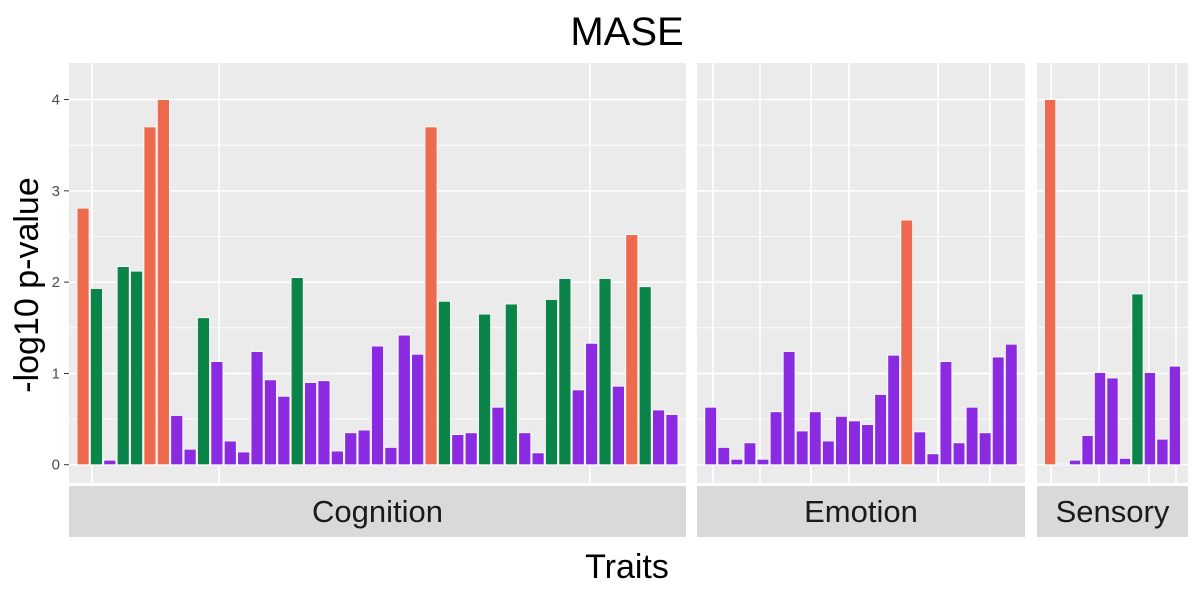 This screenshot has height=599, width=1199. Describe the element at coordinates (56, 282) in the screenshot. I see `y-tick-label: 2` at that location.